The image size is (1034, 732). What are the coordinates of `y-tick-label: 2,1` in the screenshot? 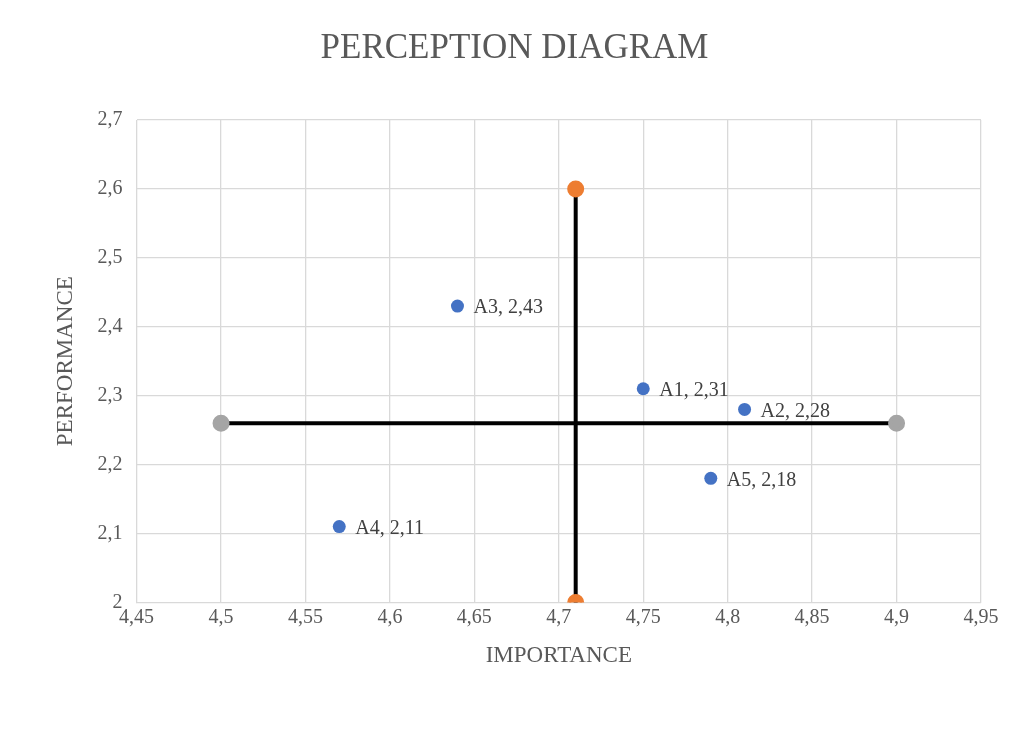 It's located at (110, 531).